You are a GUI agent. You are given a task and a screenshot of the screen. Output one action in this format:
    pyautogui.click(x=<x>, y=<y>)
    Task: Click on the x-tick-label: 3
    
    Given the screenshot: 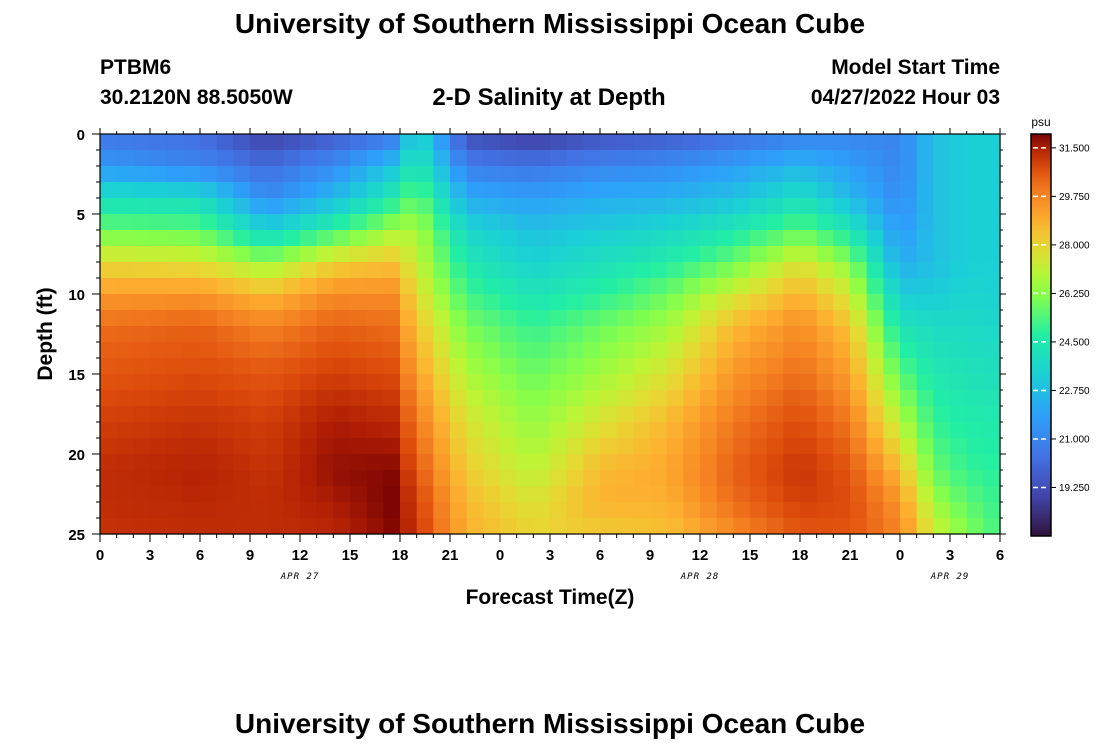 What is the action you would take?
    pyautogui.click(x=150, y=555)
    